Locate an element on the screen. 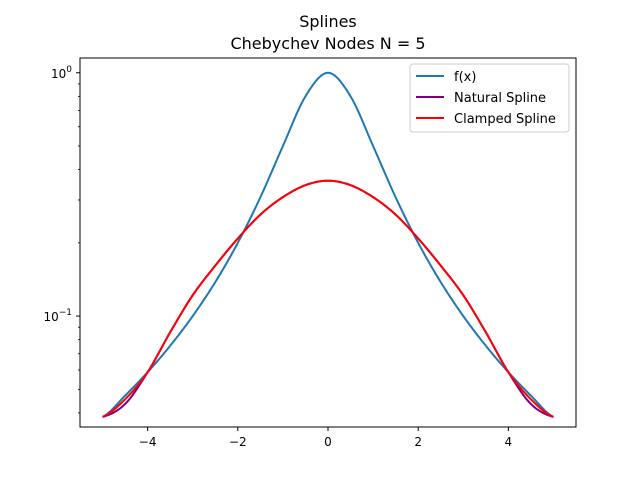  chart-title: Splines is located at coordinates (328, 21).